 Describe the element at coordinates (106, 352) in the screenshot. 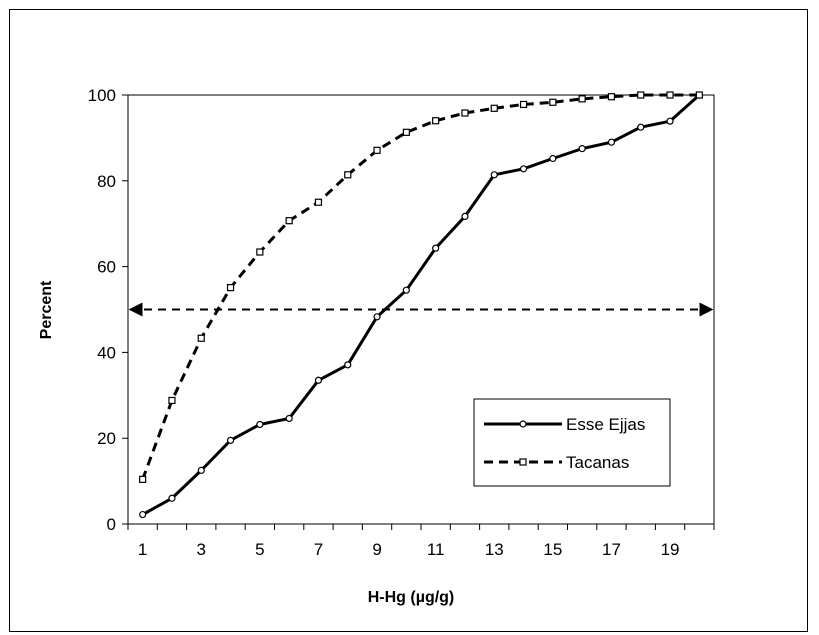

I see `y-tick-label: 40` at that location.